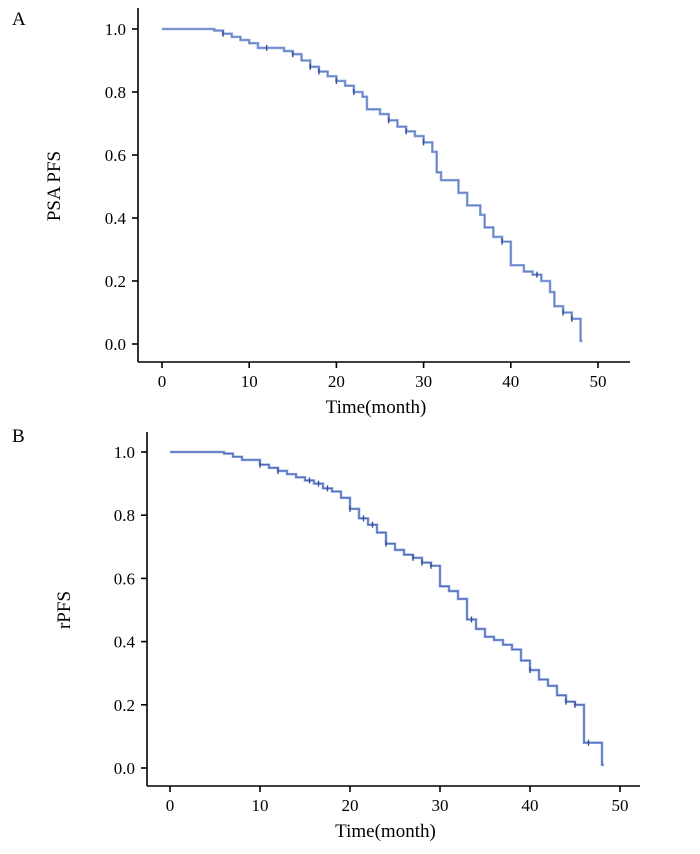 The image size is (700, 854). I want to click on panel-label: A, so click(19, 19).